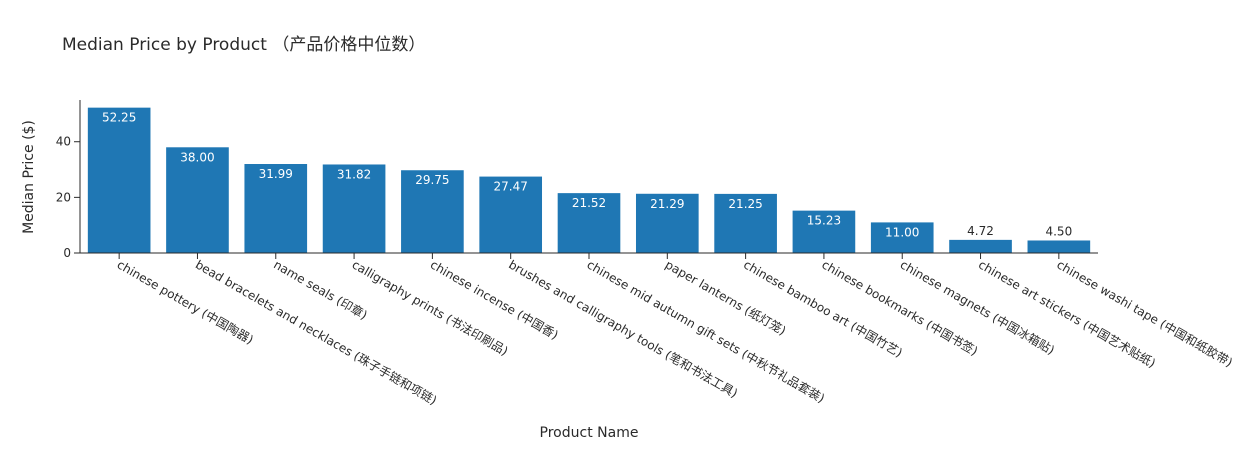  I want to click on x-tick-label: chinese bamboo art (中国竹艺), so click(823, 308).